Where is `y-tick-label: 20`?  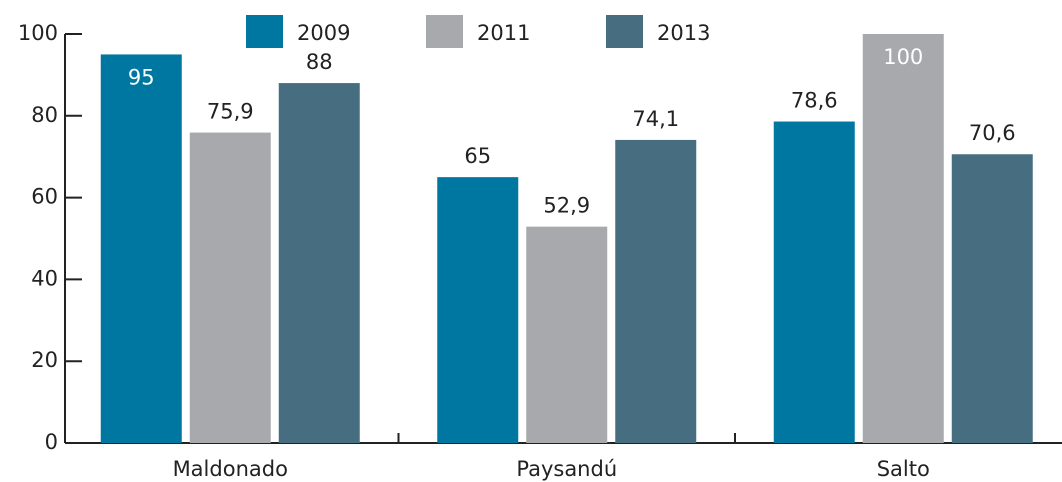
y-tick-label: 20 is located at coordinates (44, 360).